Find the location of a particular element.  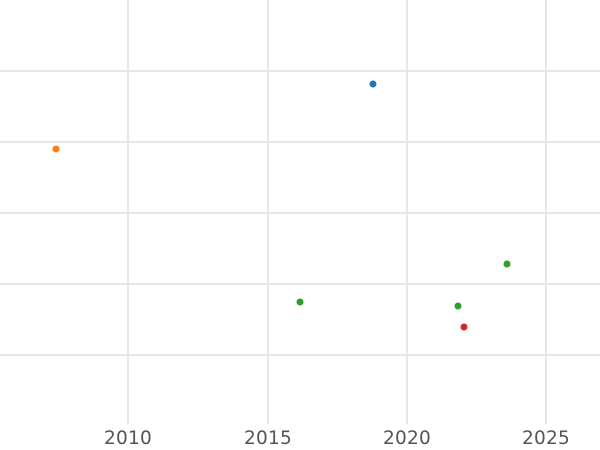

scatter-point-red is located at coordinates (464, 327).